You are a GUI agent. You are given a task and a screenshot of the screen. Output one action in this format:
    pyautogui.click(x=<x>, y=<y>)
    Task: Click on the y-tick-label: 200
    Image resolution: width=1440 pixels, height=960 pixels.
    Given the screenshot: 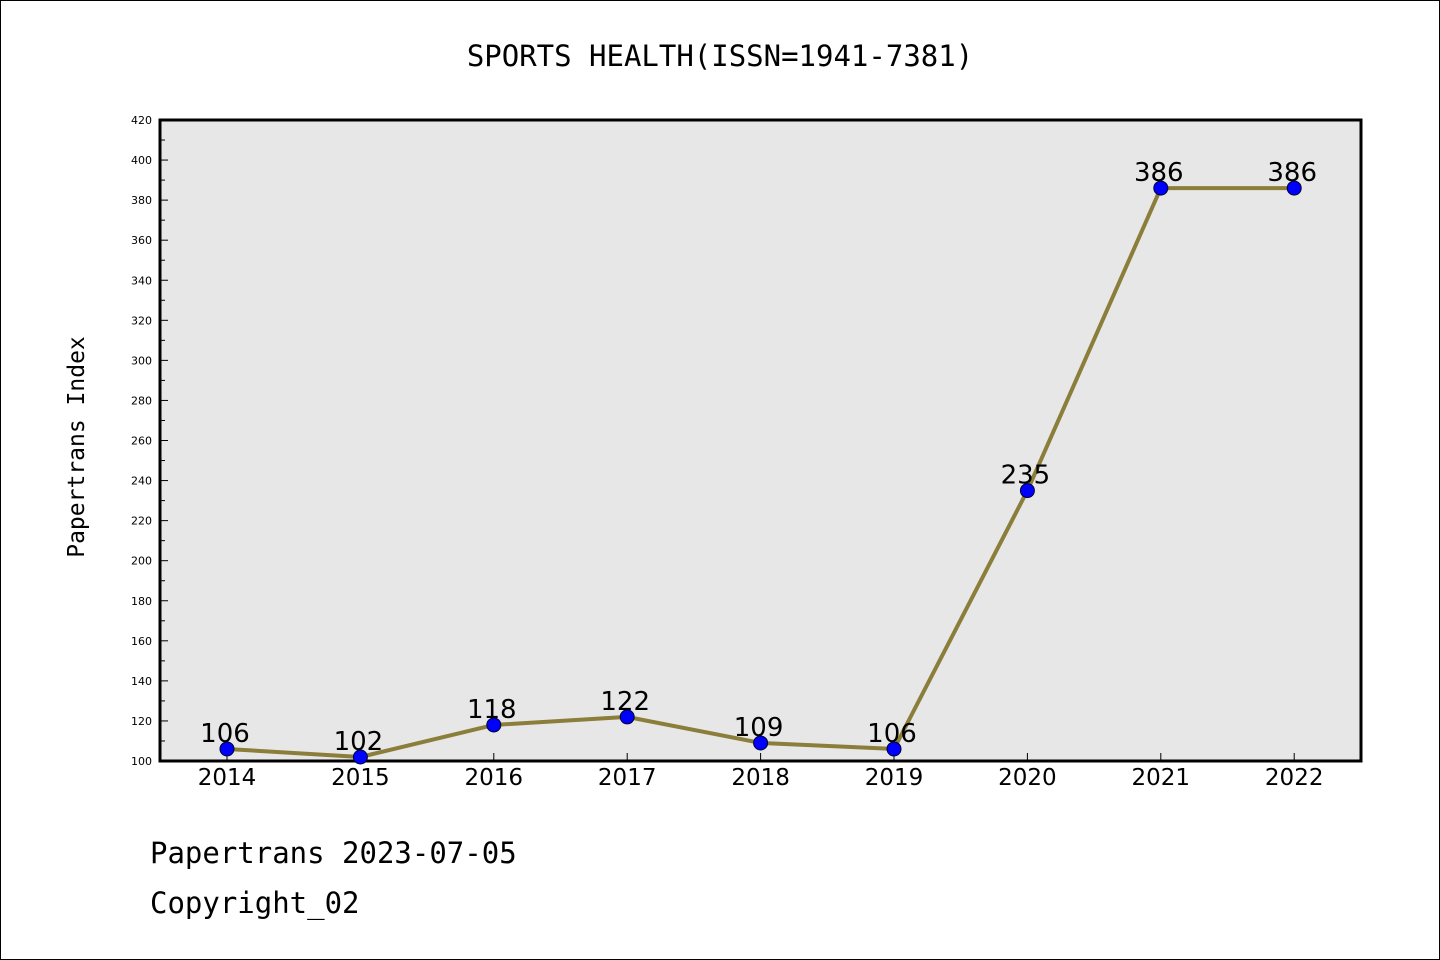 What is the action you would take?
    pyautogui.click(x=141, y=561)
    